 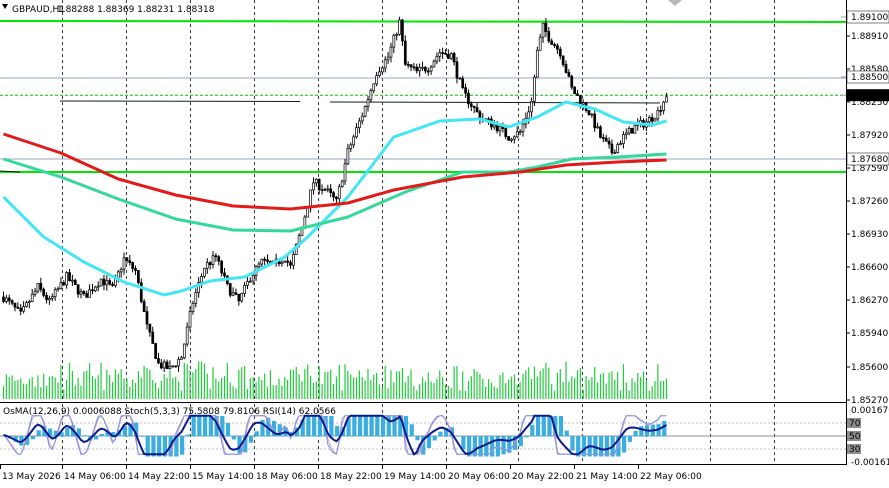 I want to click on ma-teal-line, so click(x=335, y=192).